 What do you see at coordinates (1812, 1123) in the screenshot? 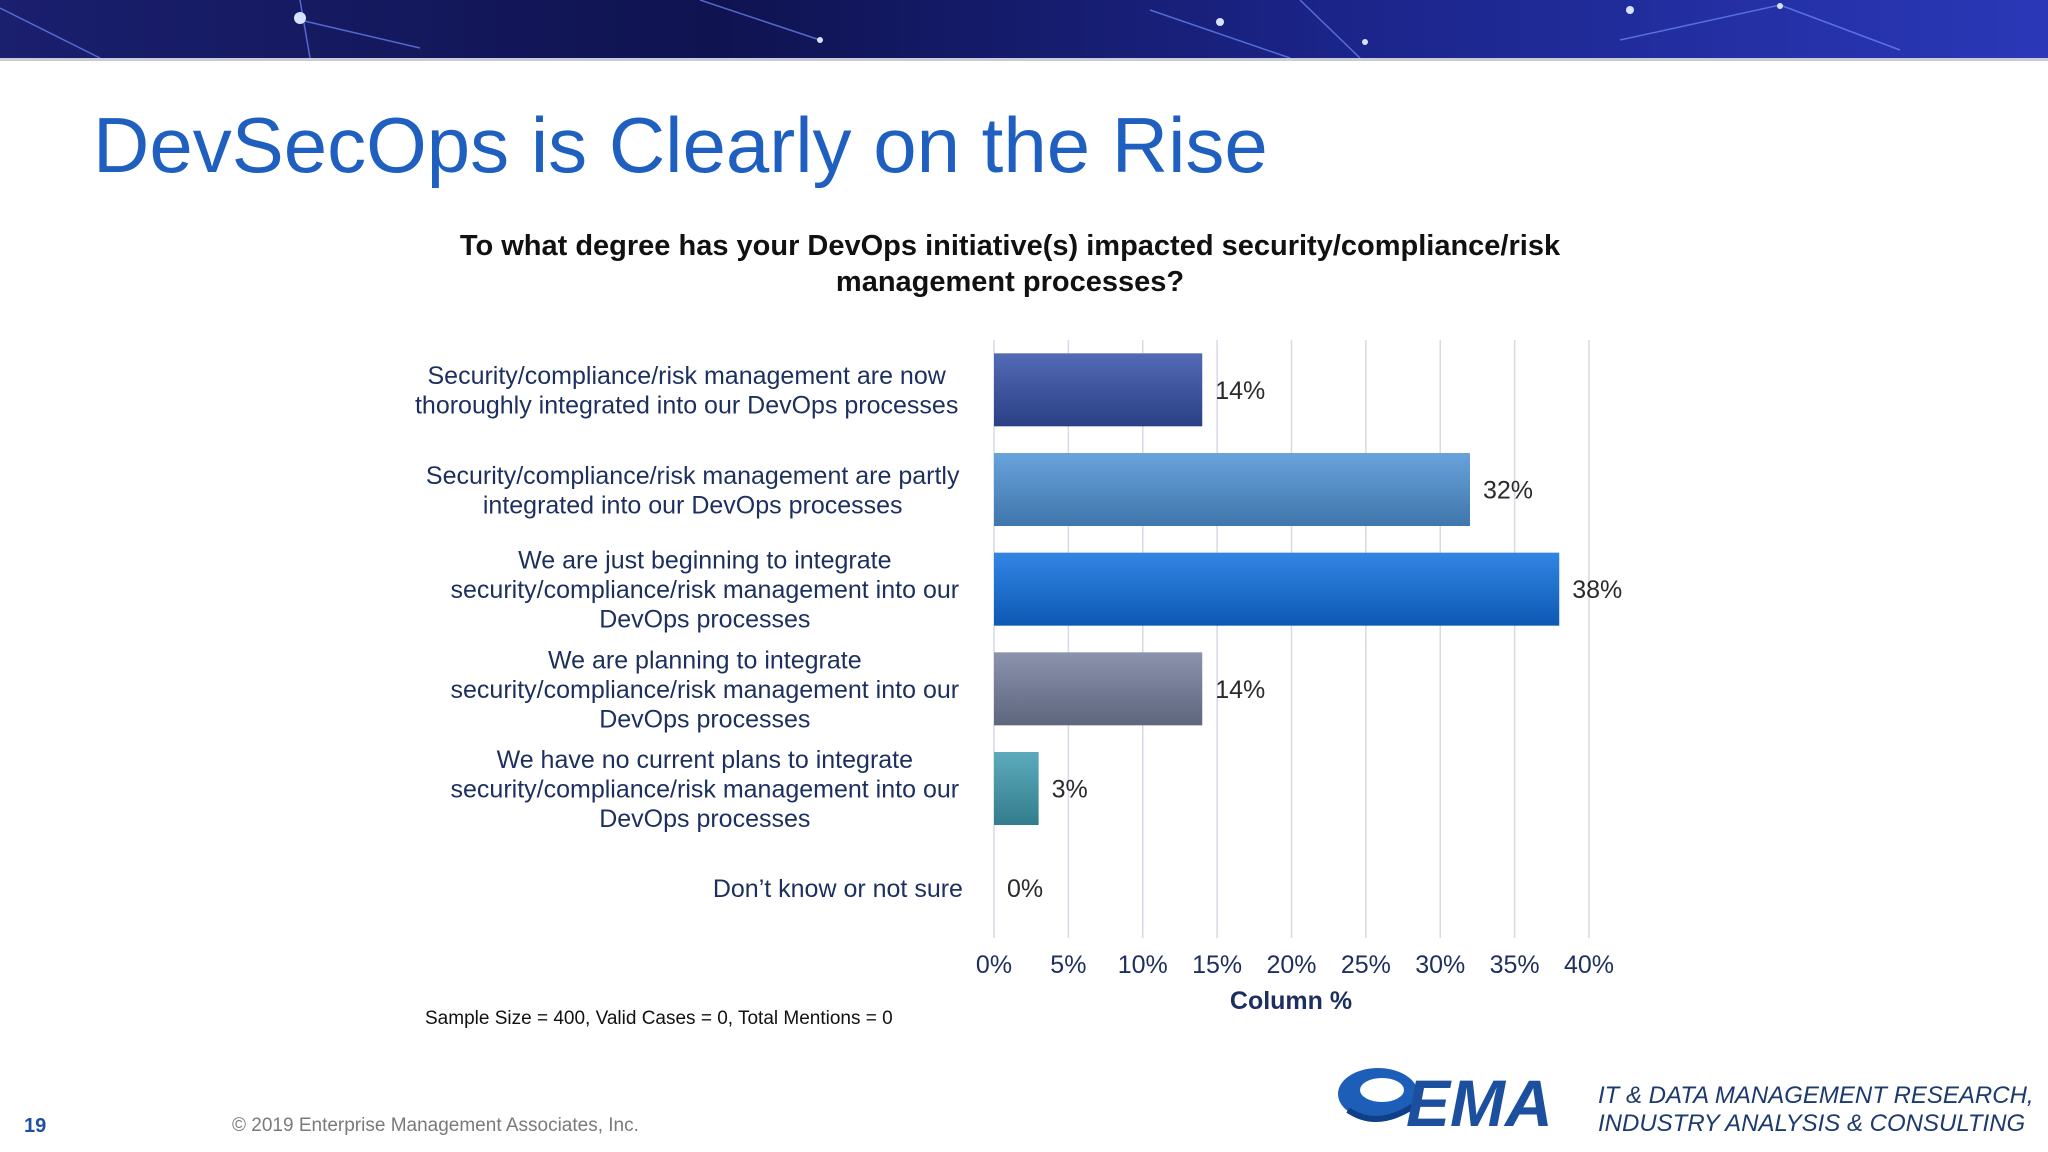
I see `tagline-line-2: INDUSTRY ANALYSIS & CONSULTING` at bounding box center [1812, 1123].